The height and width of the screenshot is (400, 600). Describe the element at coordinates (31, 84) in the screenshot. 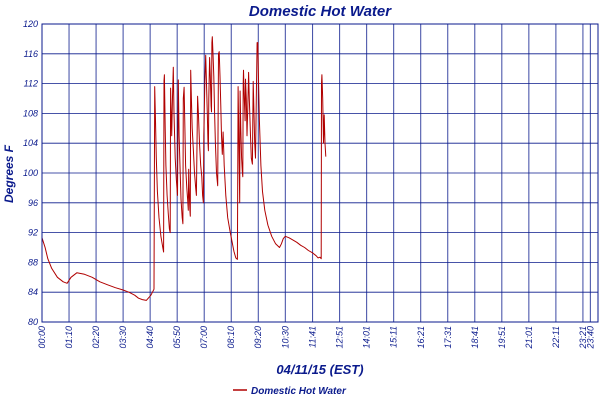

I see `y-tick-label-8: 112` at that location.